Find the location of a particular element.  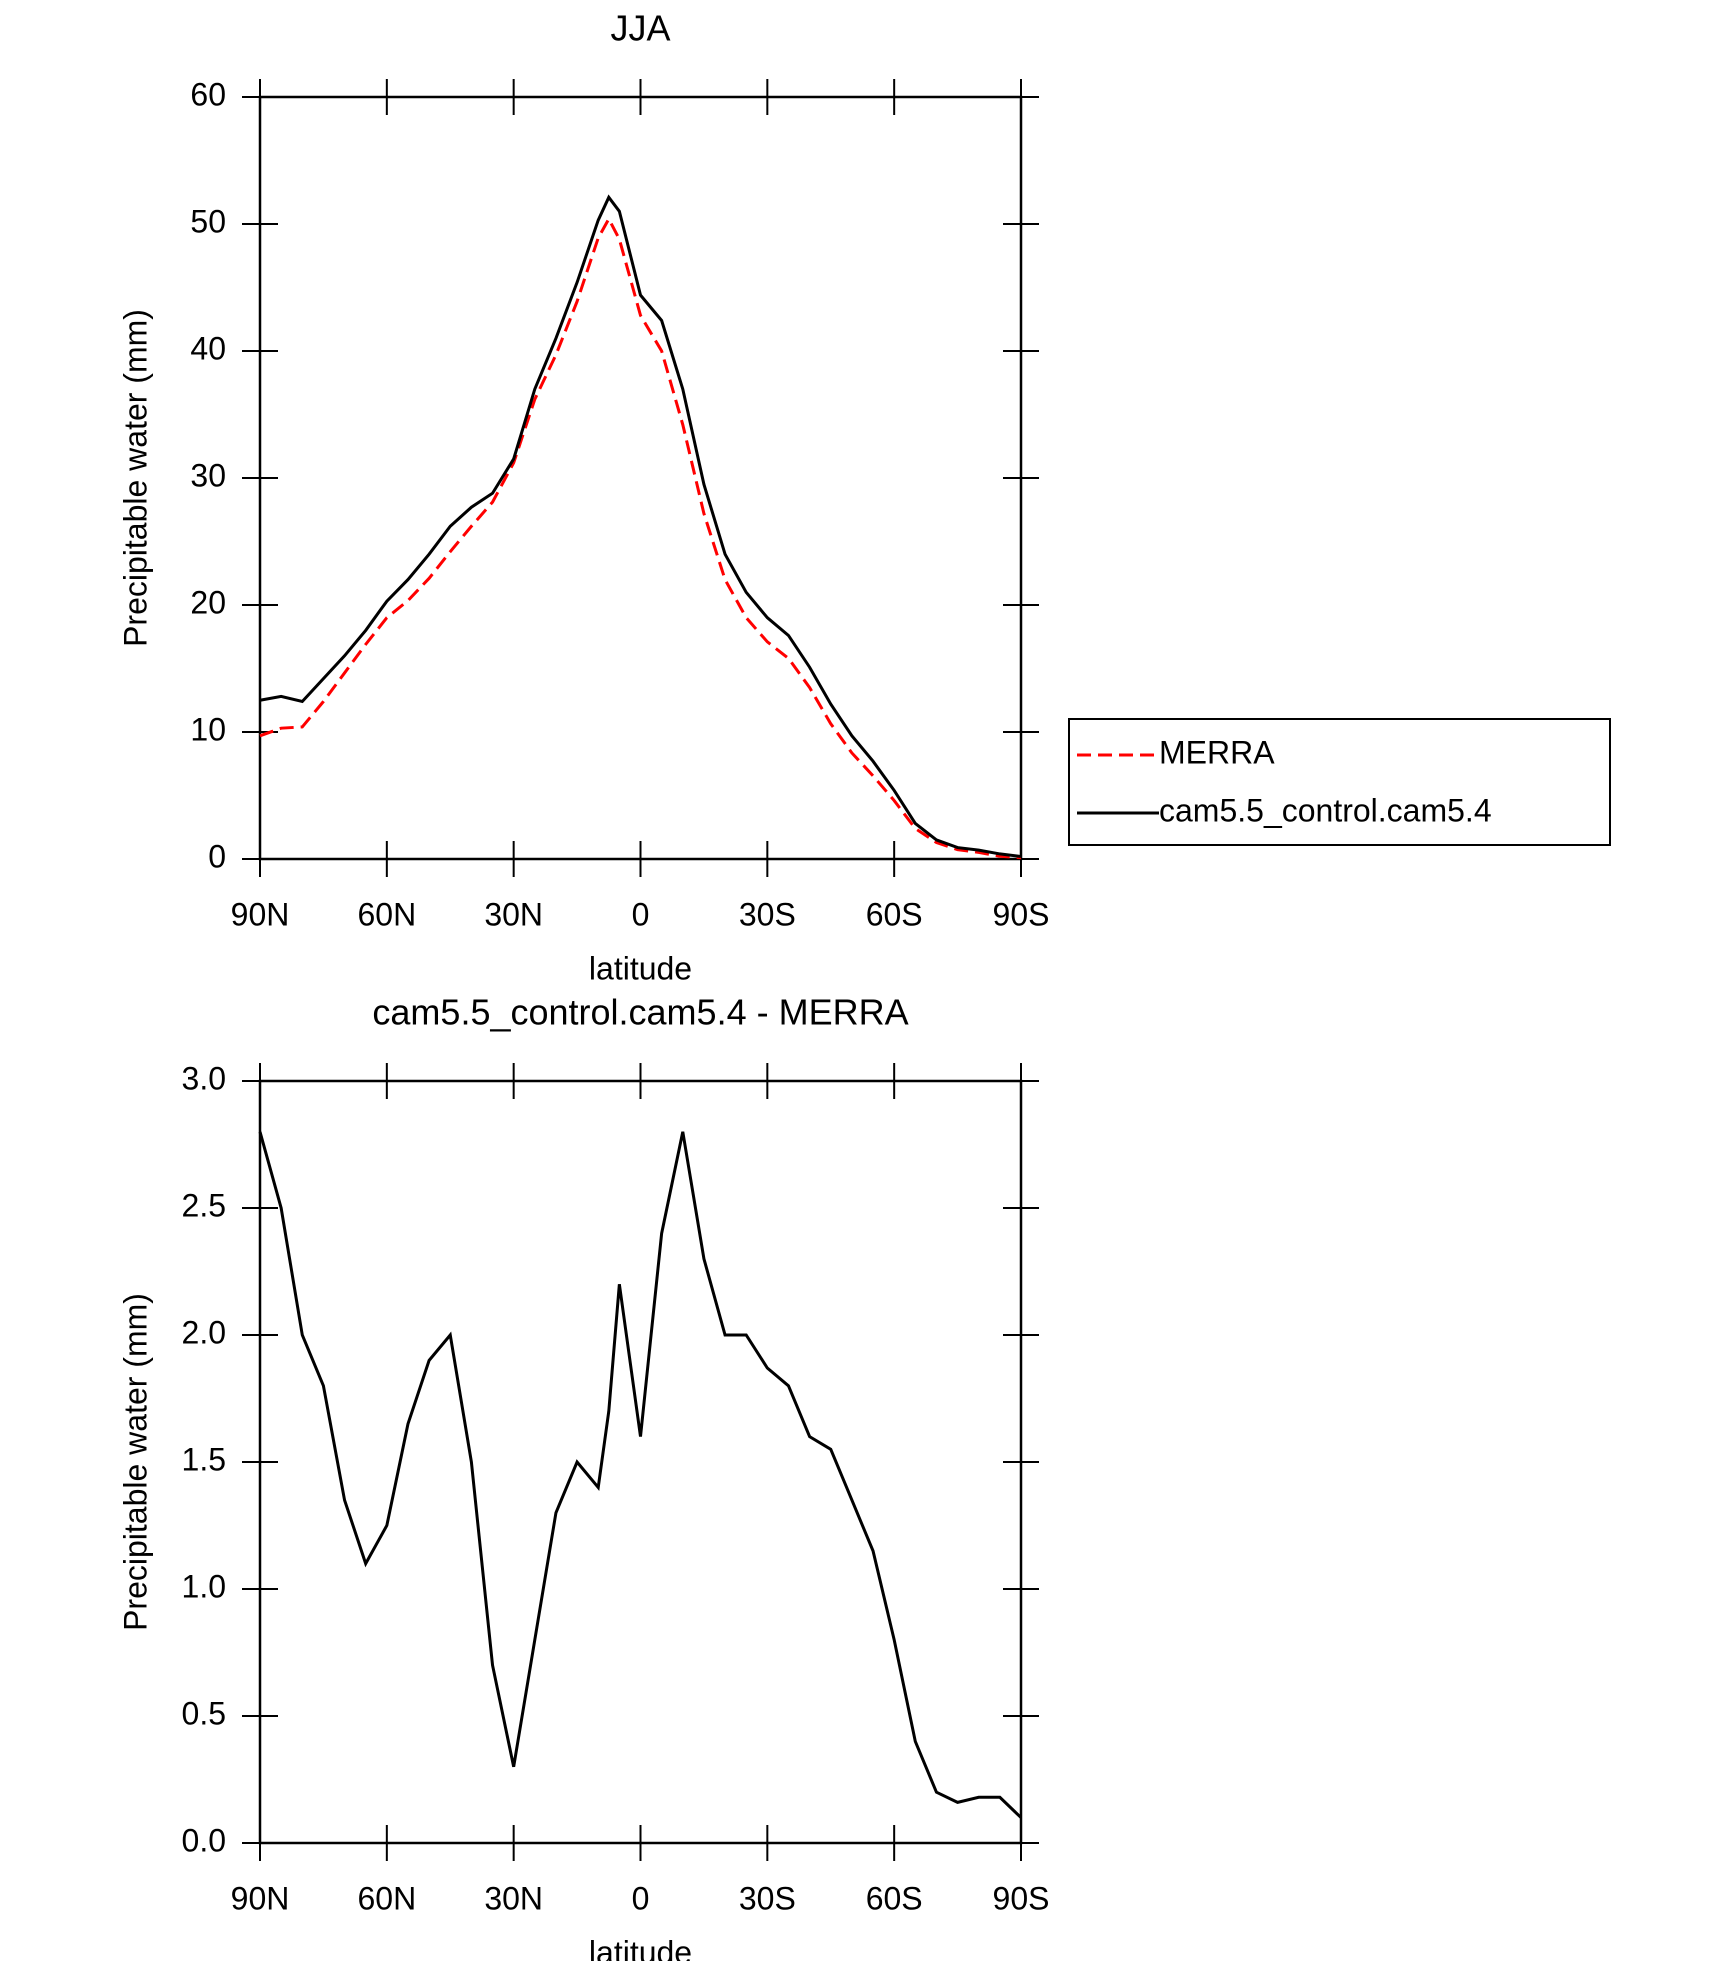

y-tick-label: 50 is located at coordinates (208, 221).